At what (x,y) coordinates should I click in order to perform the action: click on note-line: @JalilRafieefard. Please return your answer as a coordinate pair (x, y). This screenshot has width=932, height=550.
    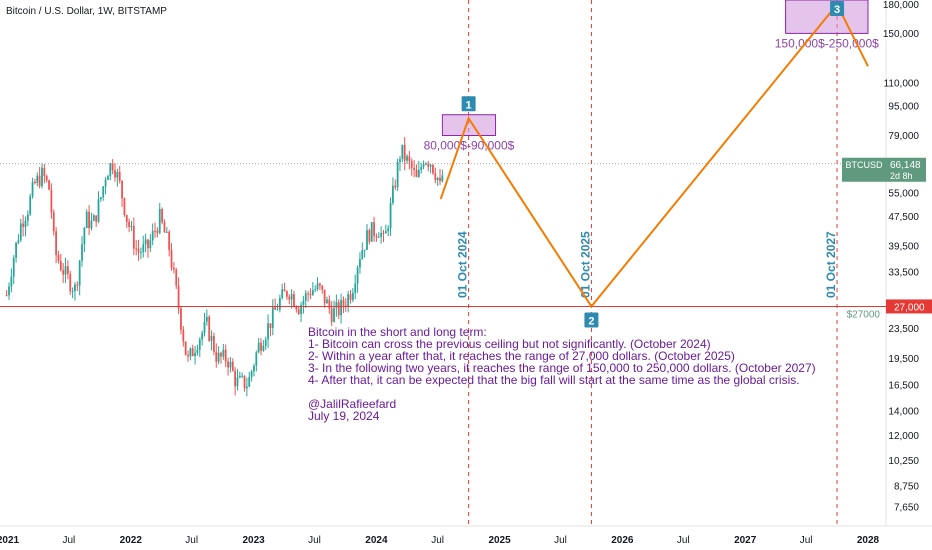
    Looking at the image, I should click on (352, 404).